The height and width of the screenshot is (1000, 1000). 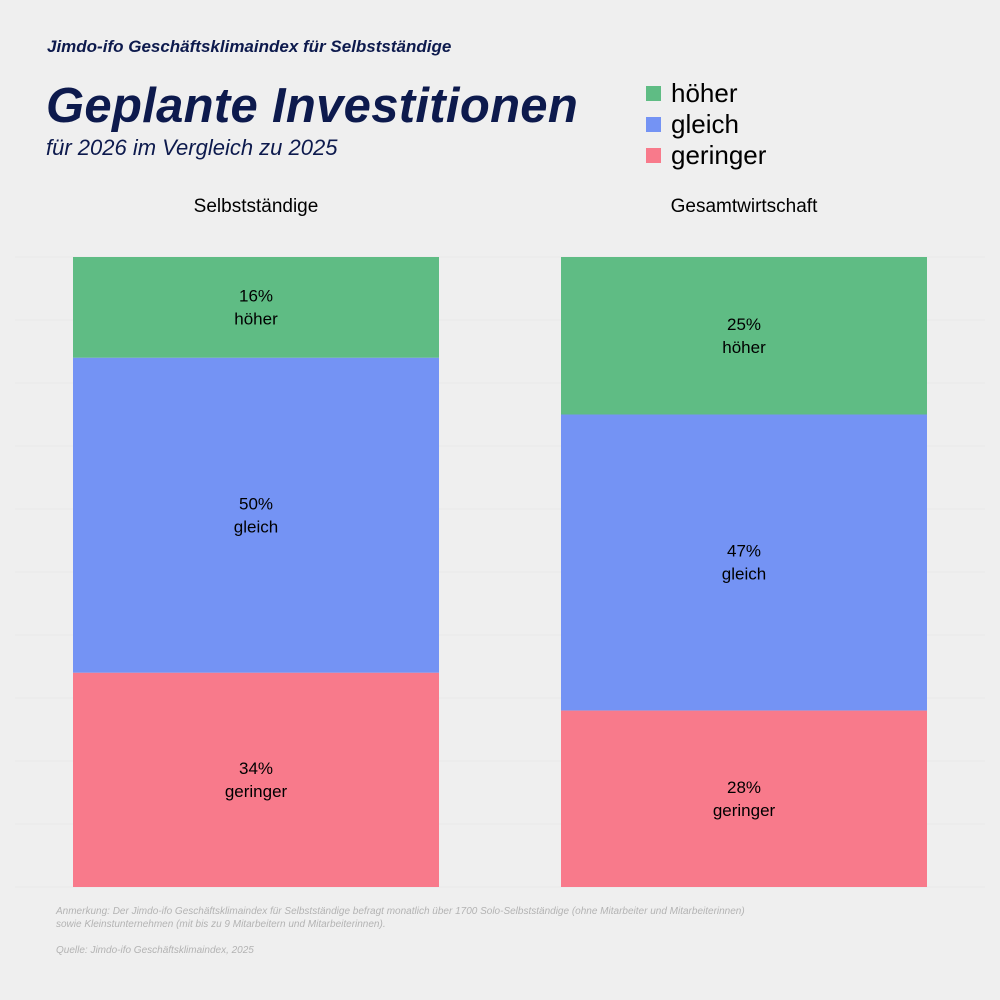 What do you see at coordinates (256, 768) in the screenshot?
I see `data-label-value-selbststaendige-geringer: 34%` at bounding box center [256, 768].